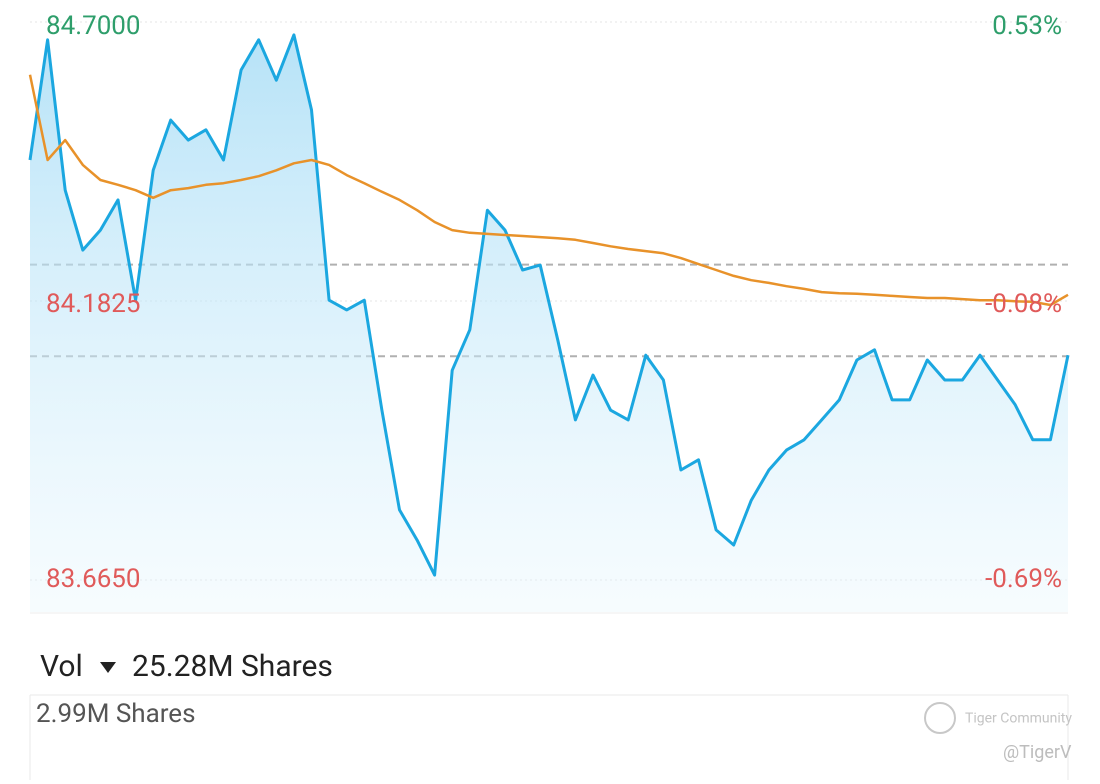 This screenshot has height=784, width=1100. I want to click on y-tick-label: 84.7000, so click(93, 26).